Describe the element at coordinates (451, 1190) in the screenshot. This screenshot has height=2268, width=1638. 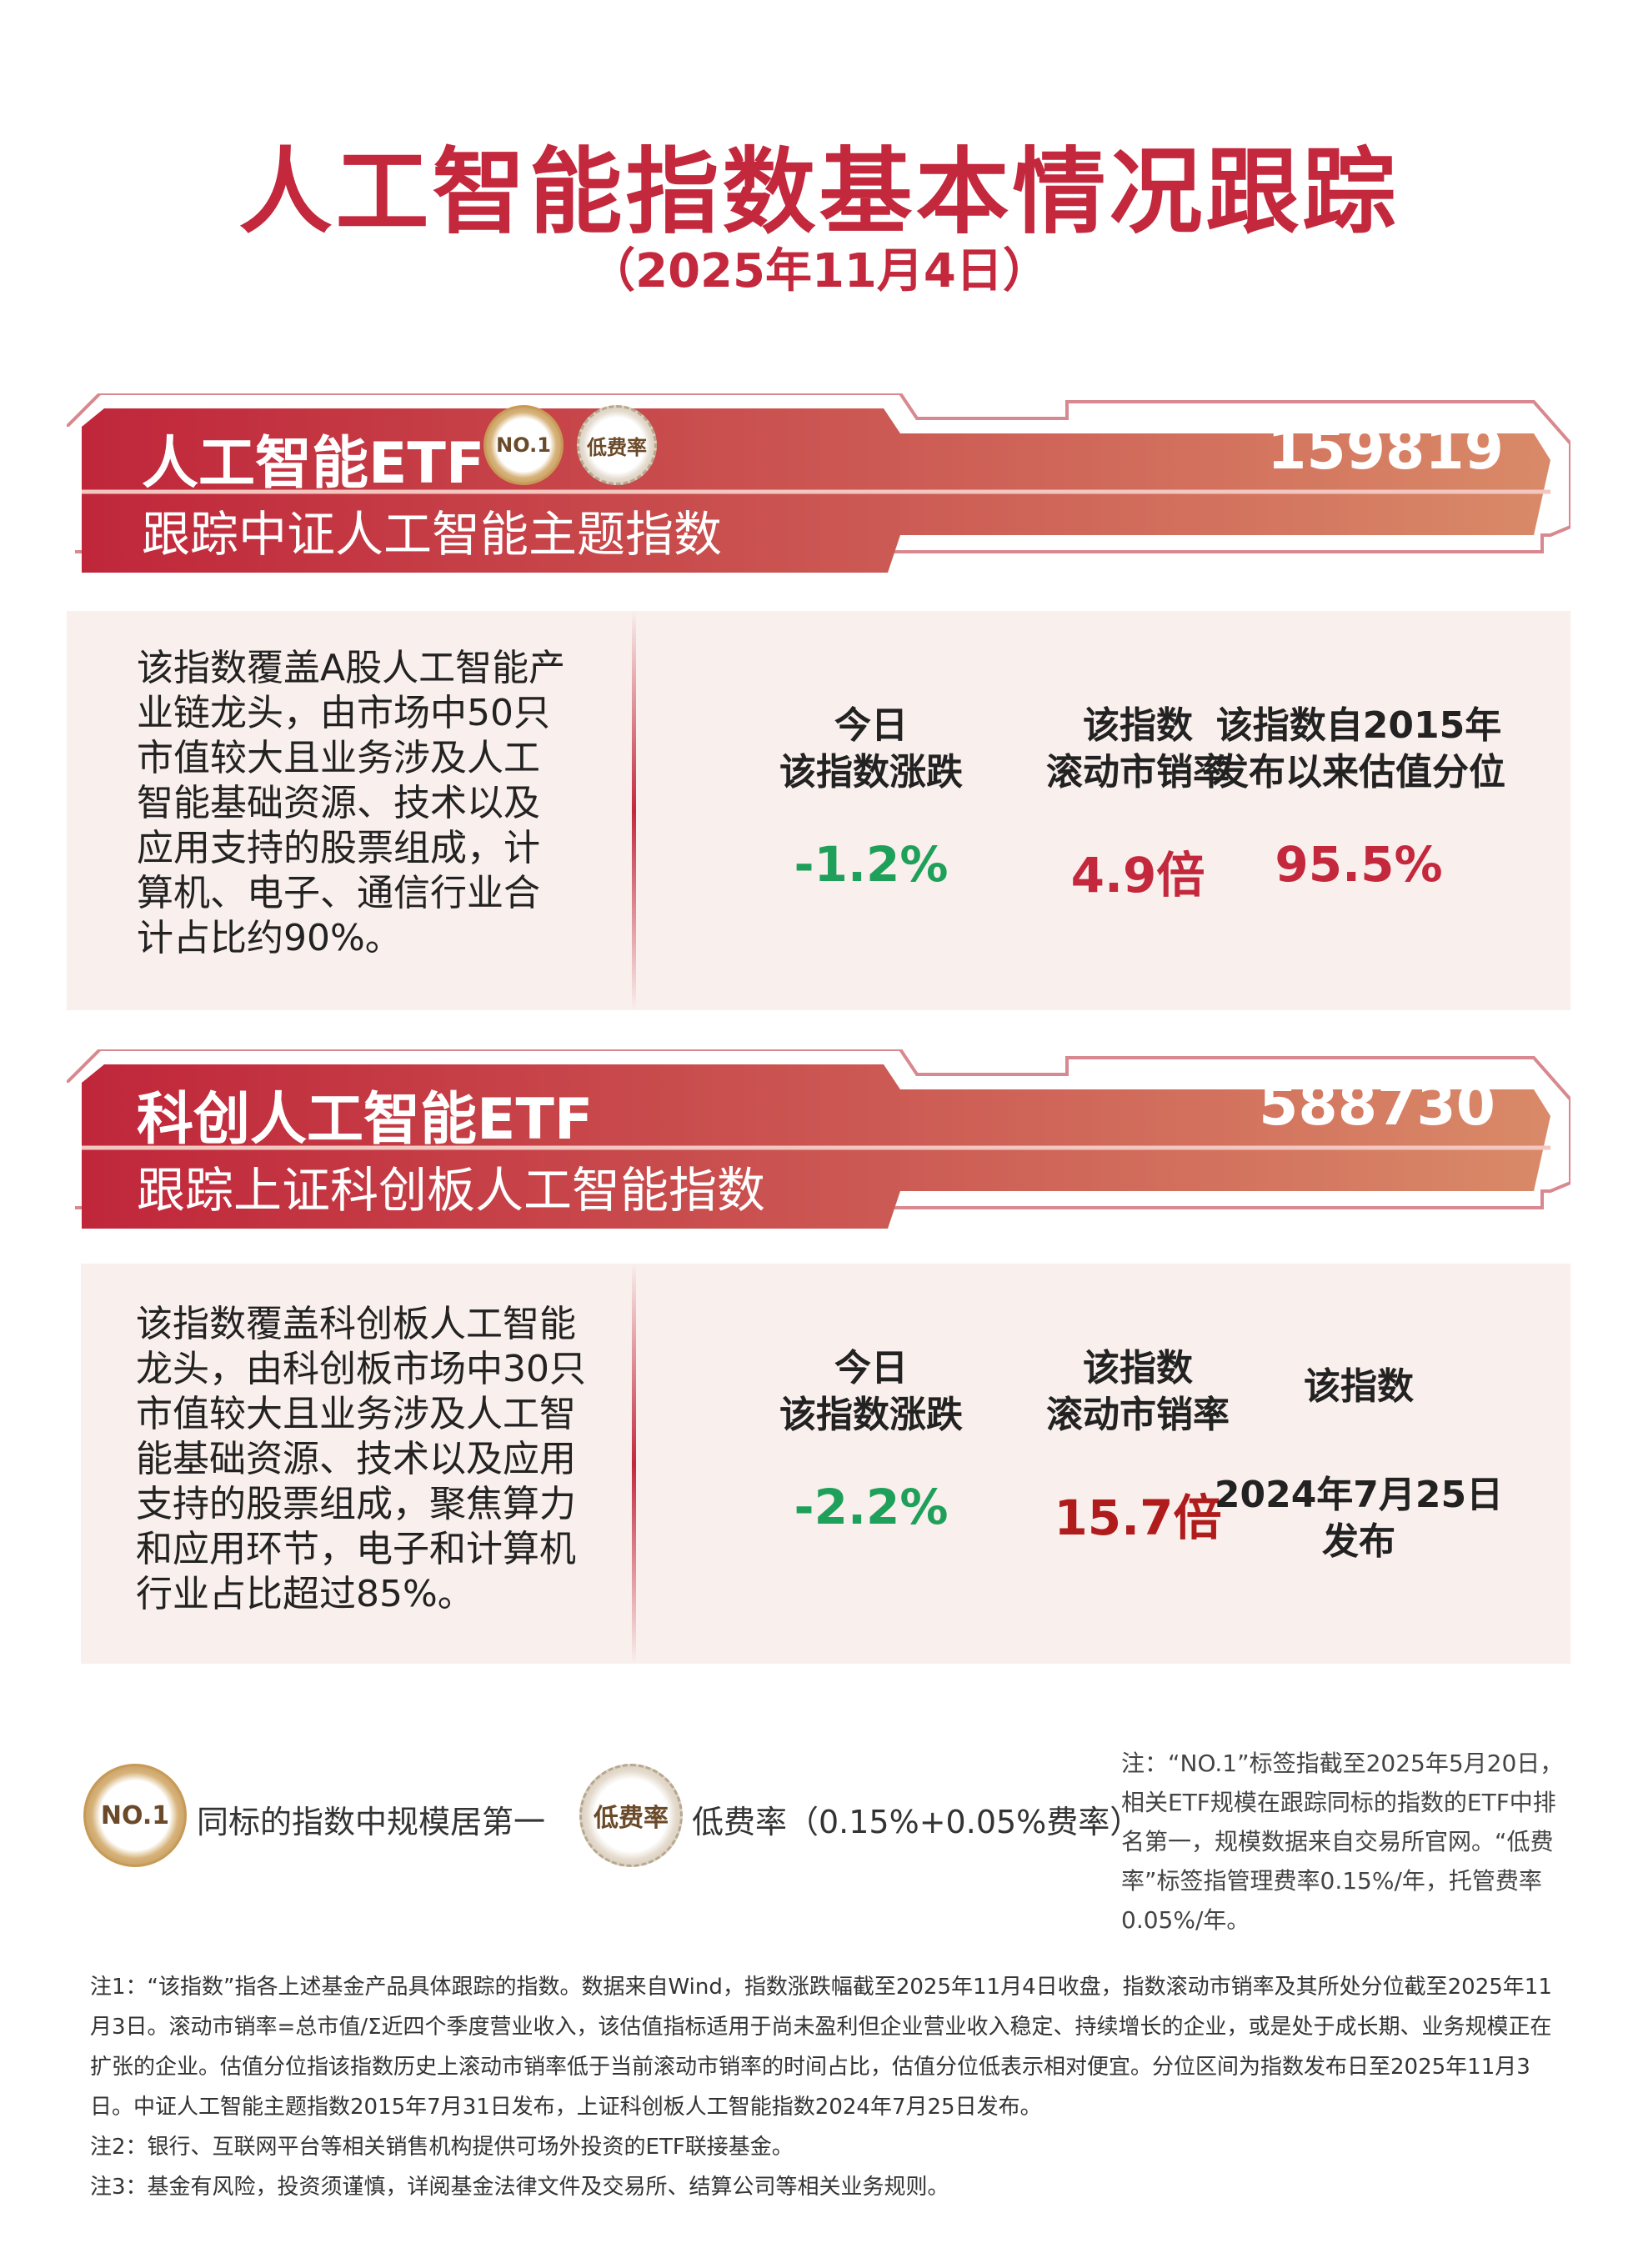
I see `fund-tracking-index: 跟踪上证科创板人工智能指数` at that location.